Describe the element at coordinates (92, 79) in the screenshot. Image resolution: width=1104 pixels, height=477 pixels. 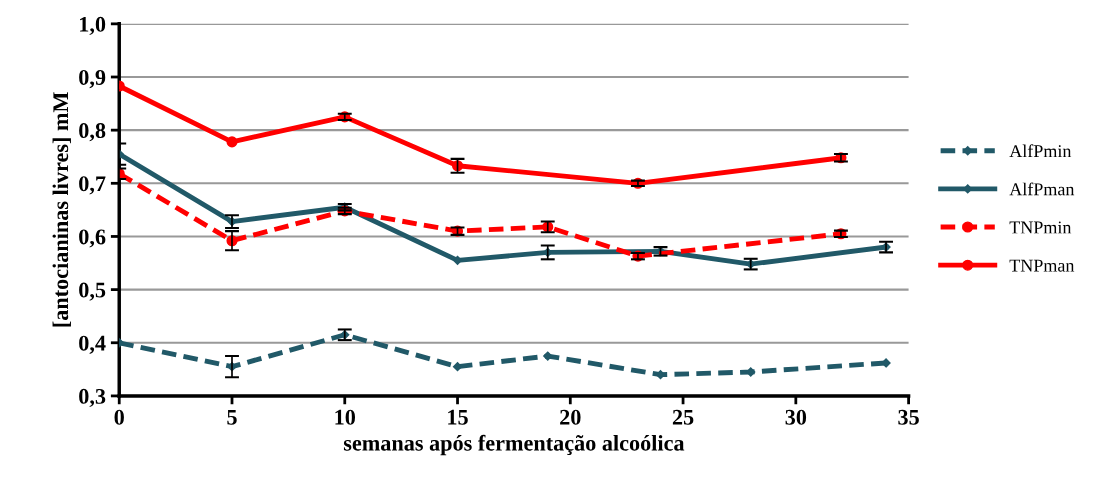
I see `y-tick-label: 0,9` at that location.